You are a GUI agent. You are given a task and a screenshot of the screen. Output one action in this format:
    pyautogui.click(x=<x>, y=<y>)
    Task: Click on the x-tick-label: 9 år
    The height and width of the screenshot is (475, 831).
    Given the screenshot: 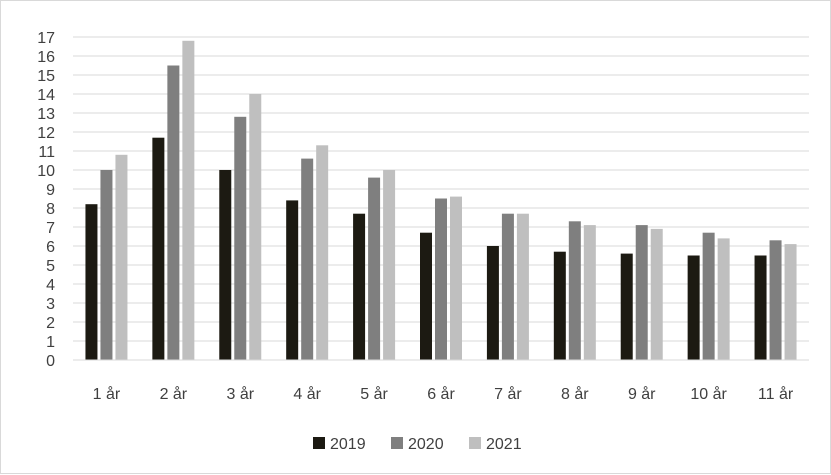 What is the action you would take?
    pyautogui.click(x=642, y=394)
    